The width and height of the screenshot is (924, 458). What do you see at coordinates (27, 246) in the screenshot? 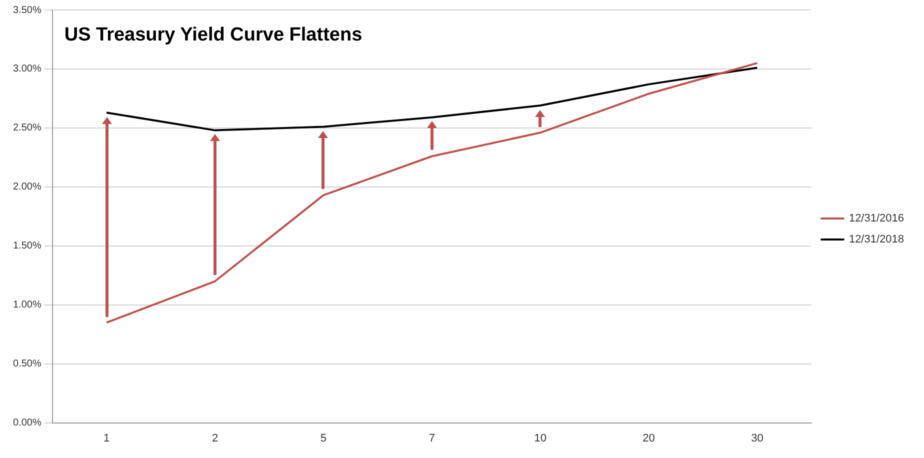
I see `y-tick-label: 1.50%` at bounding box center [27, 246].